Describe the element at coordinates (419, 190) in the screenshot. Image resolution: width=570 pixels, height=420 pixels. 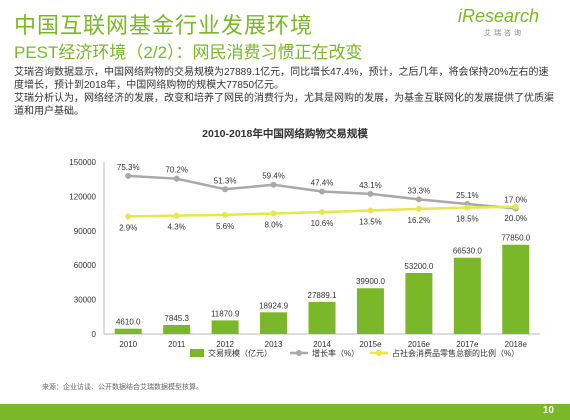
I see `growth-rate-label: 33.3%` at that location.